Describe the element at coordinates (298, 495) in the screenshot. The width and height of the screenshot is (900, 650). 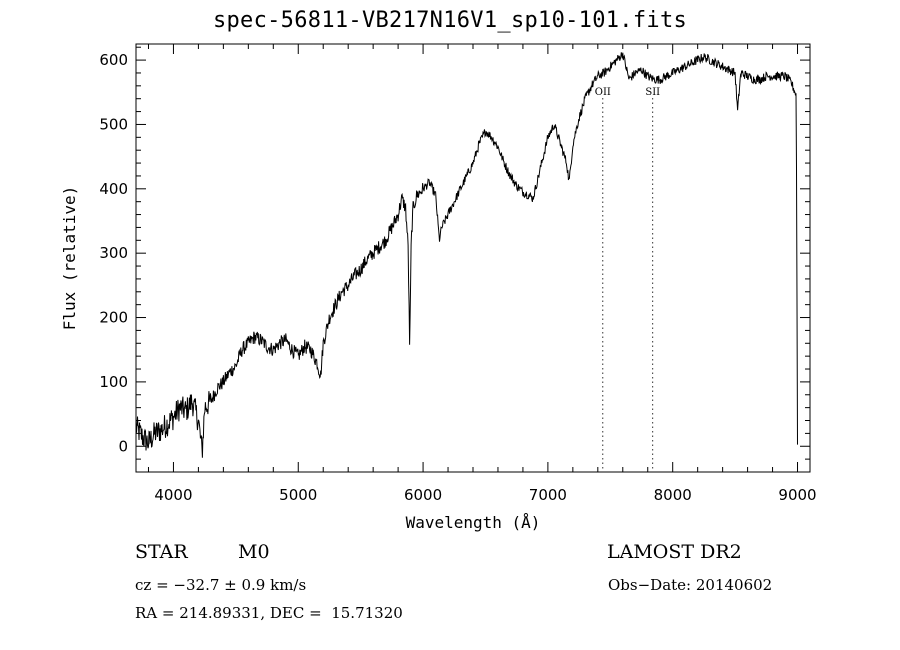
I see `x-tick-label: 5000` at that location.